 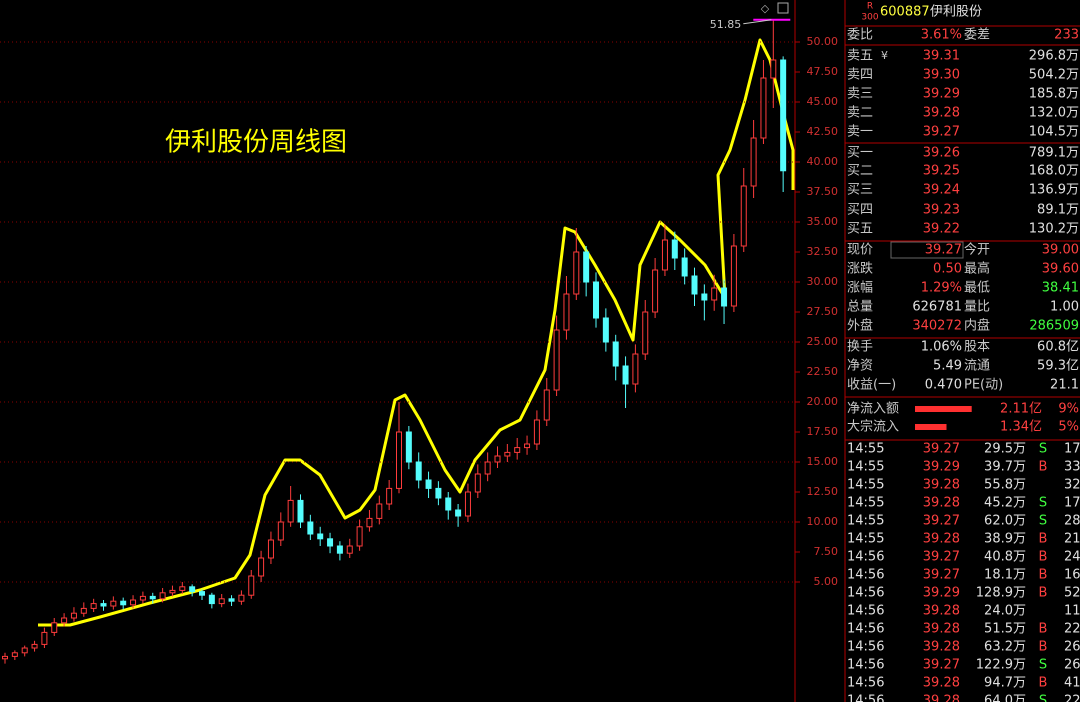 What do you see at coordinates (1054, 326) in the screenshot?
I see `field-value: 286509` at bounding box center [1054, 326].